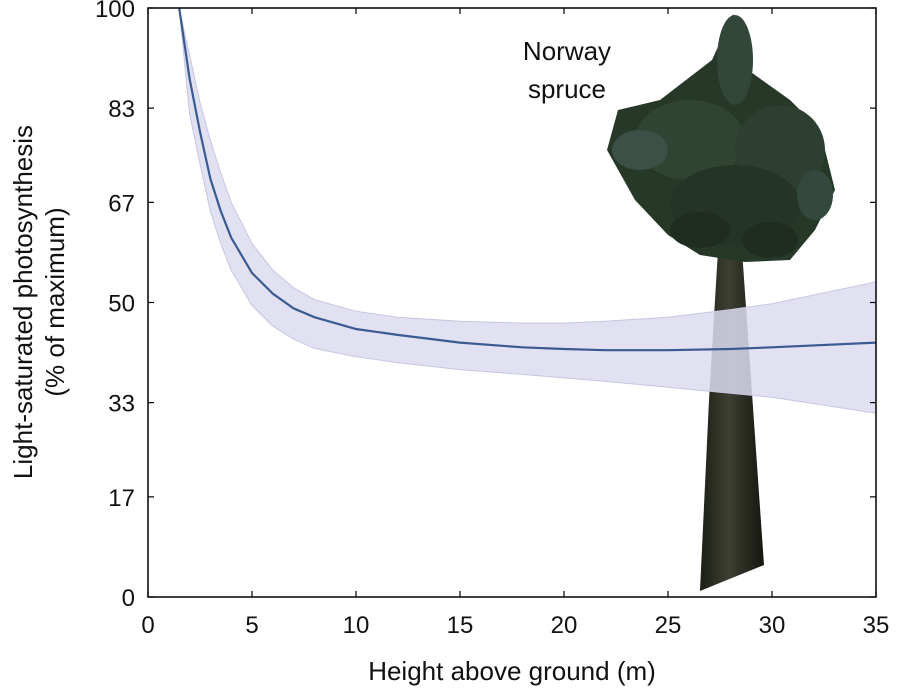  What do you see at coordinates (121, 404) in the screenshot?
I see `y-tick-label: 33` at bounding box center [121, 404].